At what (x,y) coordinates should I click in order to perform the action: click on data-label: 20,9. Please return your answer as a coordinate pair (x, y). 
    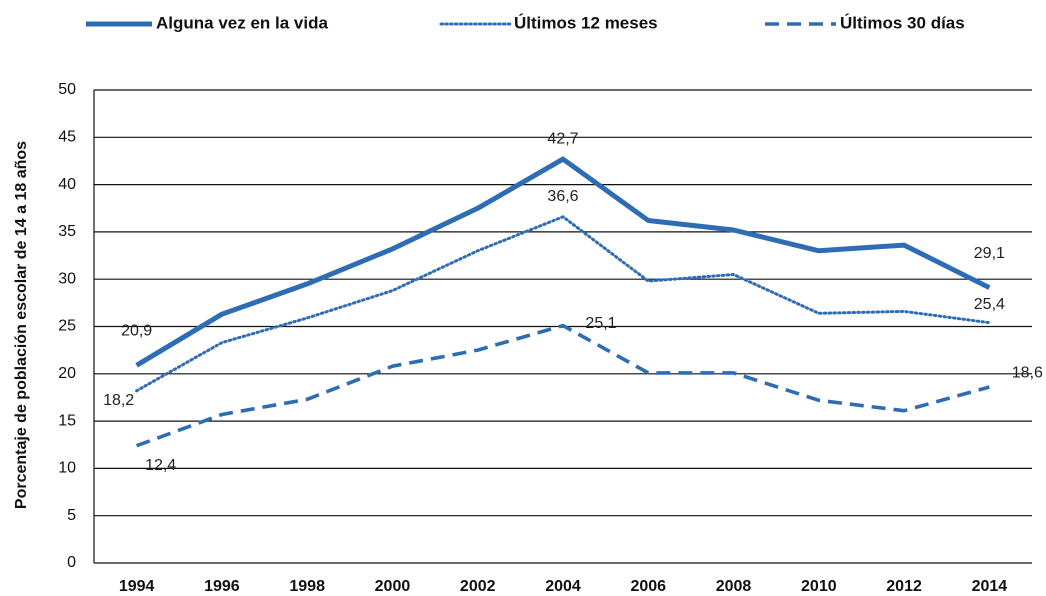
    Looking at the image, I should click on (136, 331).